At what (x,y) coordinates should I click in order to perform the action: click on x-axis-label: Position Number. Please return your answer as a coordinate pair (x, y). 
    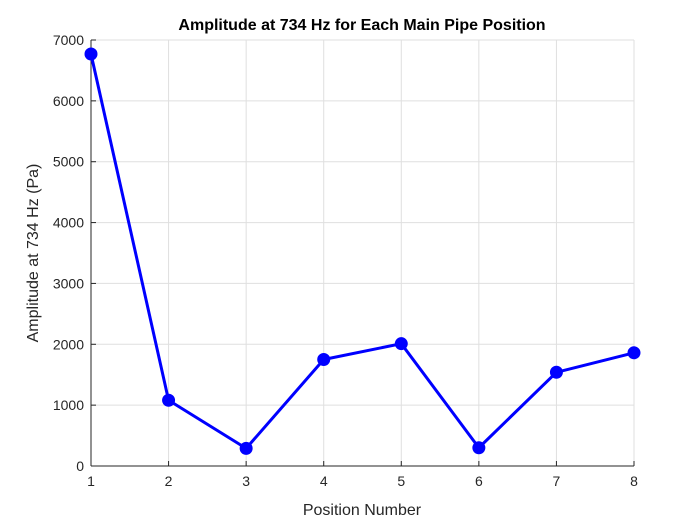
    Looking at the image, I should click on (362, 510).